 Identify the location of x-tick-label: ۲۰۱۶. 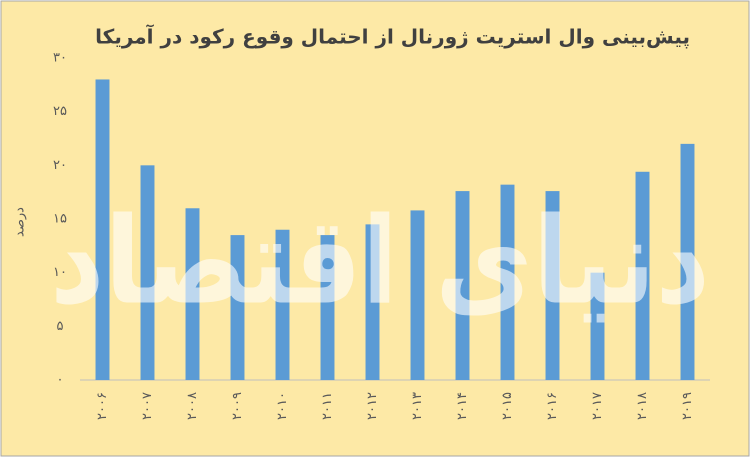
(552, 406).